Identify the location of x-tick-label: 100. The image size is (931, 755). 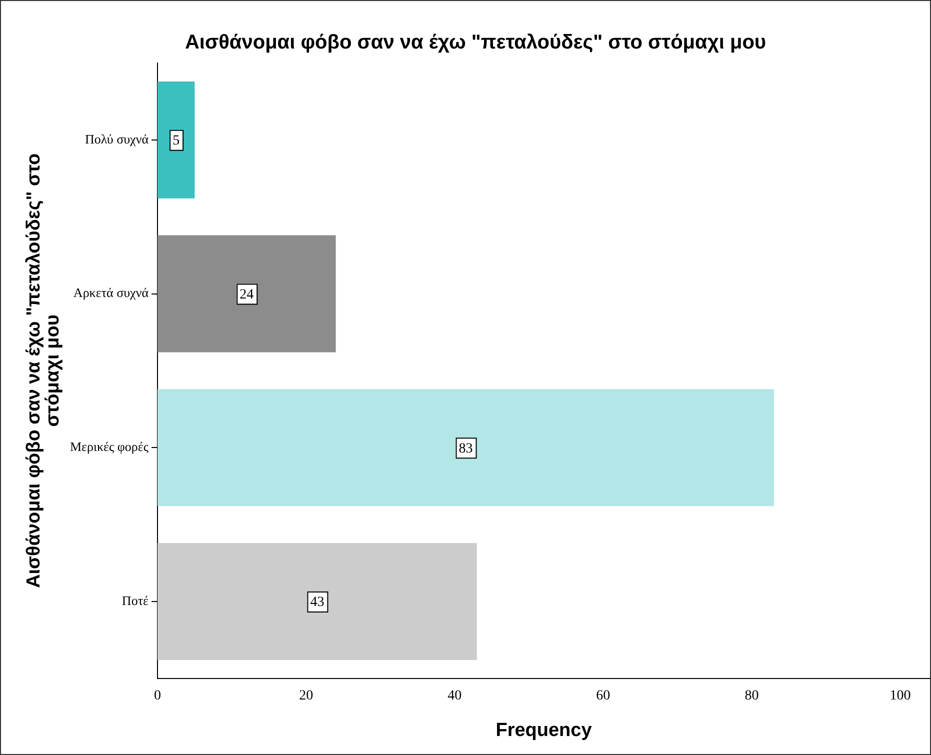
(900, 696).